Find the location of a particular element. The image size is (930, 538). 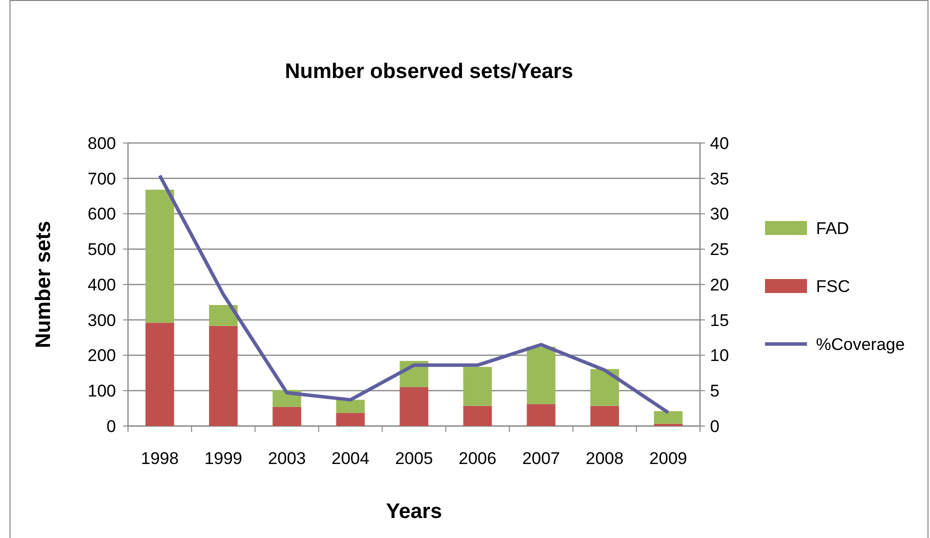

y2-tick-label: 15 is located at coordinates (719, 320).